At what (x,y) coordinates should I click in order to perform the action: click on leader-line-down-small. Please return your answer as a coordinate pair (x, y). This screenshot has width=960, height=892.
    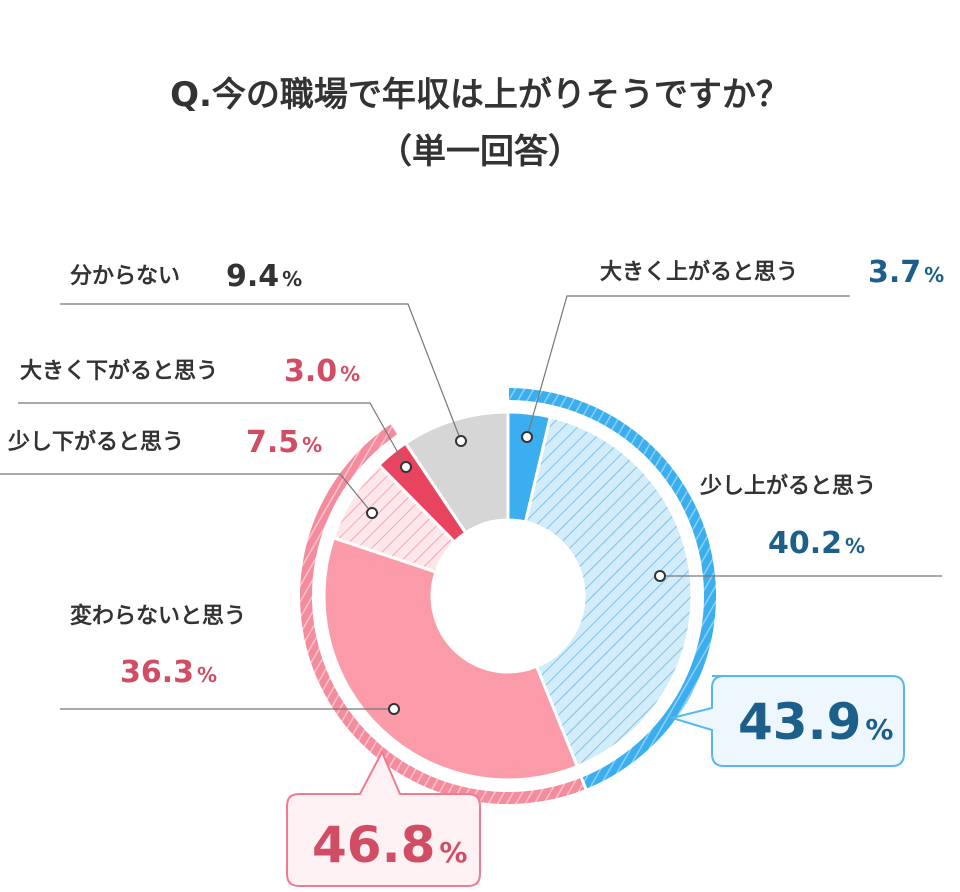
    Looking at the image, I should click on (186, 493).